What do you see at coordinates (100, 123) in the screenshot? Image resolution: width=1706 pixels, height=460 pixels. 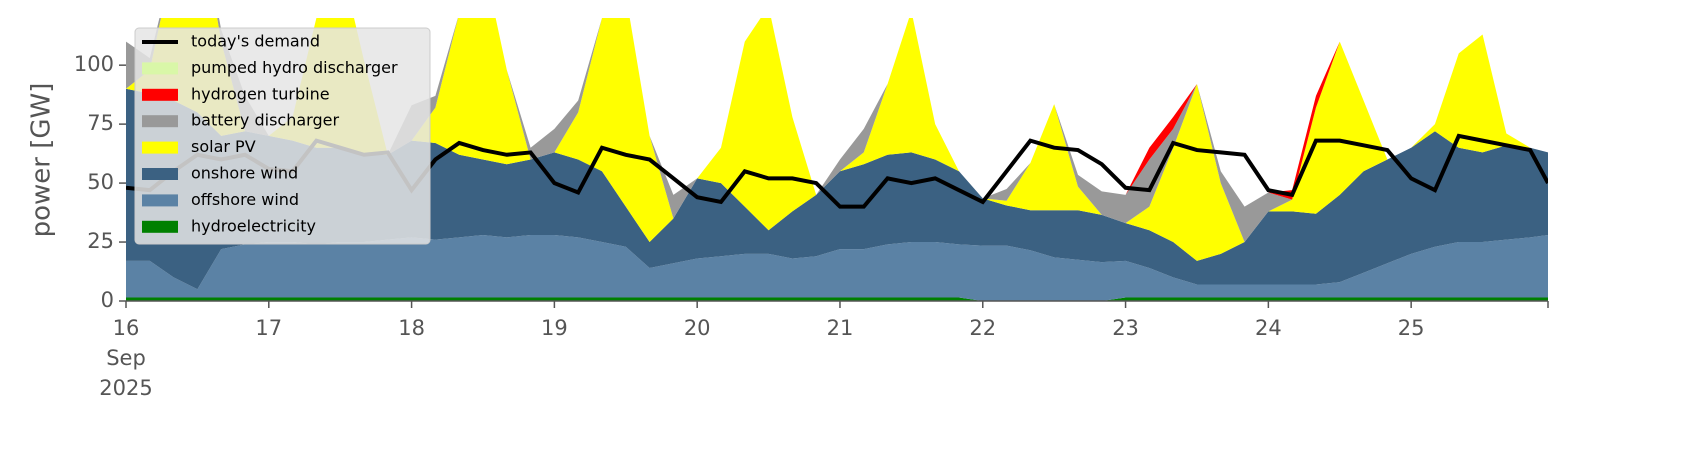 I see `y-tick-label: 75` at bounding box center [100, 123].